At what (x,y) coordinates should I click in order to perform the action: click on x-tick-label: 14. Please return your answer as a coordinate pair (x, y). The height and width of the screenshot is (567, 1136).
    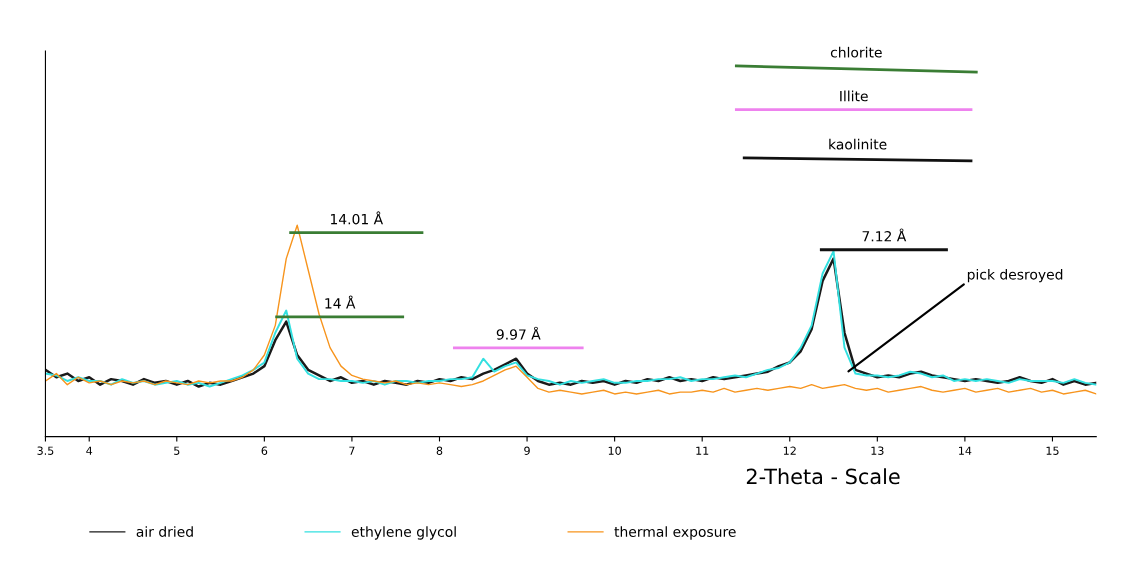
    Looking at the image, I should click on (965, 450).